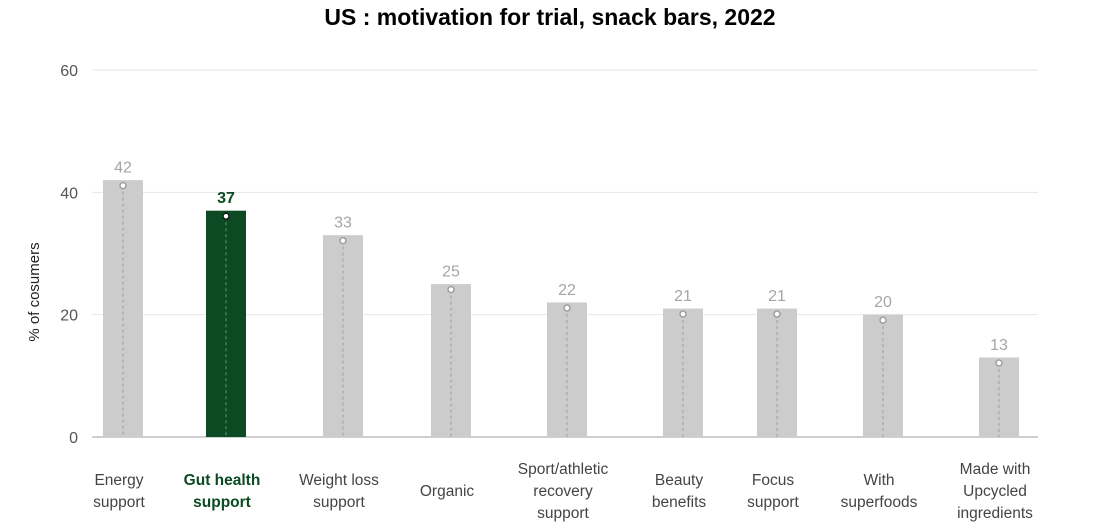 The height and width of the screenshot is (524, 1100). I want to click on category-label-line: Energy, so click(118, 480).